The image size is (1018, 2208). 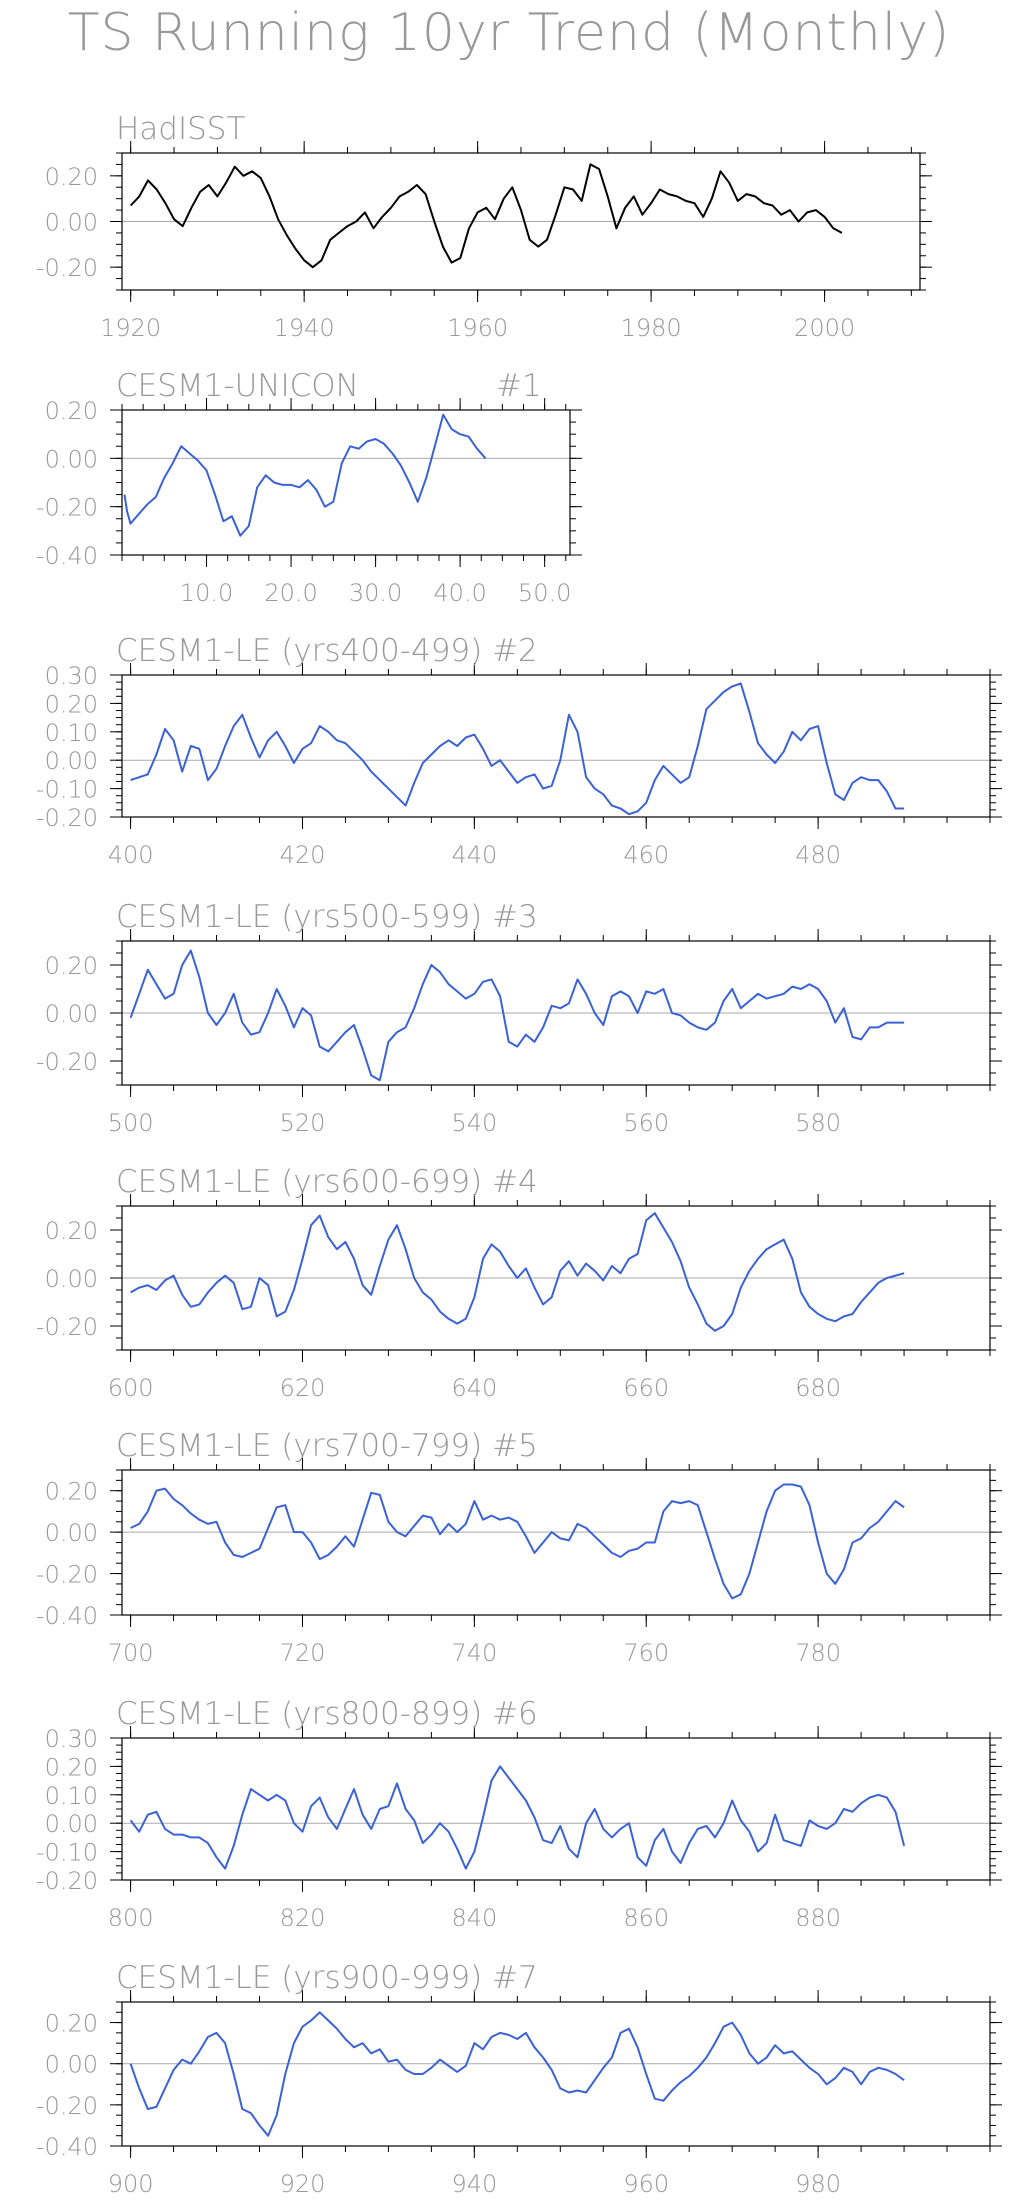 What do you see at coordinates (131, 1653) in the screenshot?
I see `x-tick-label: 700` at bounding box center [131, 1653].